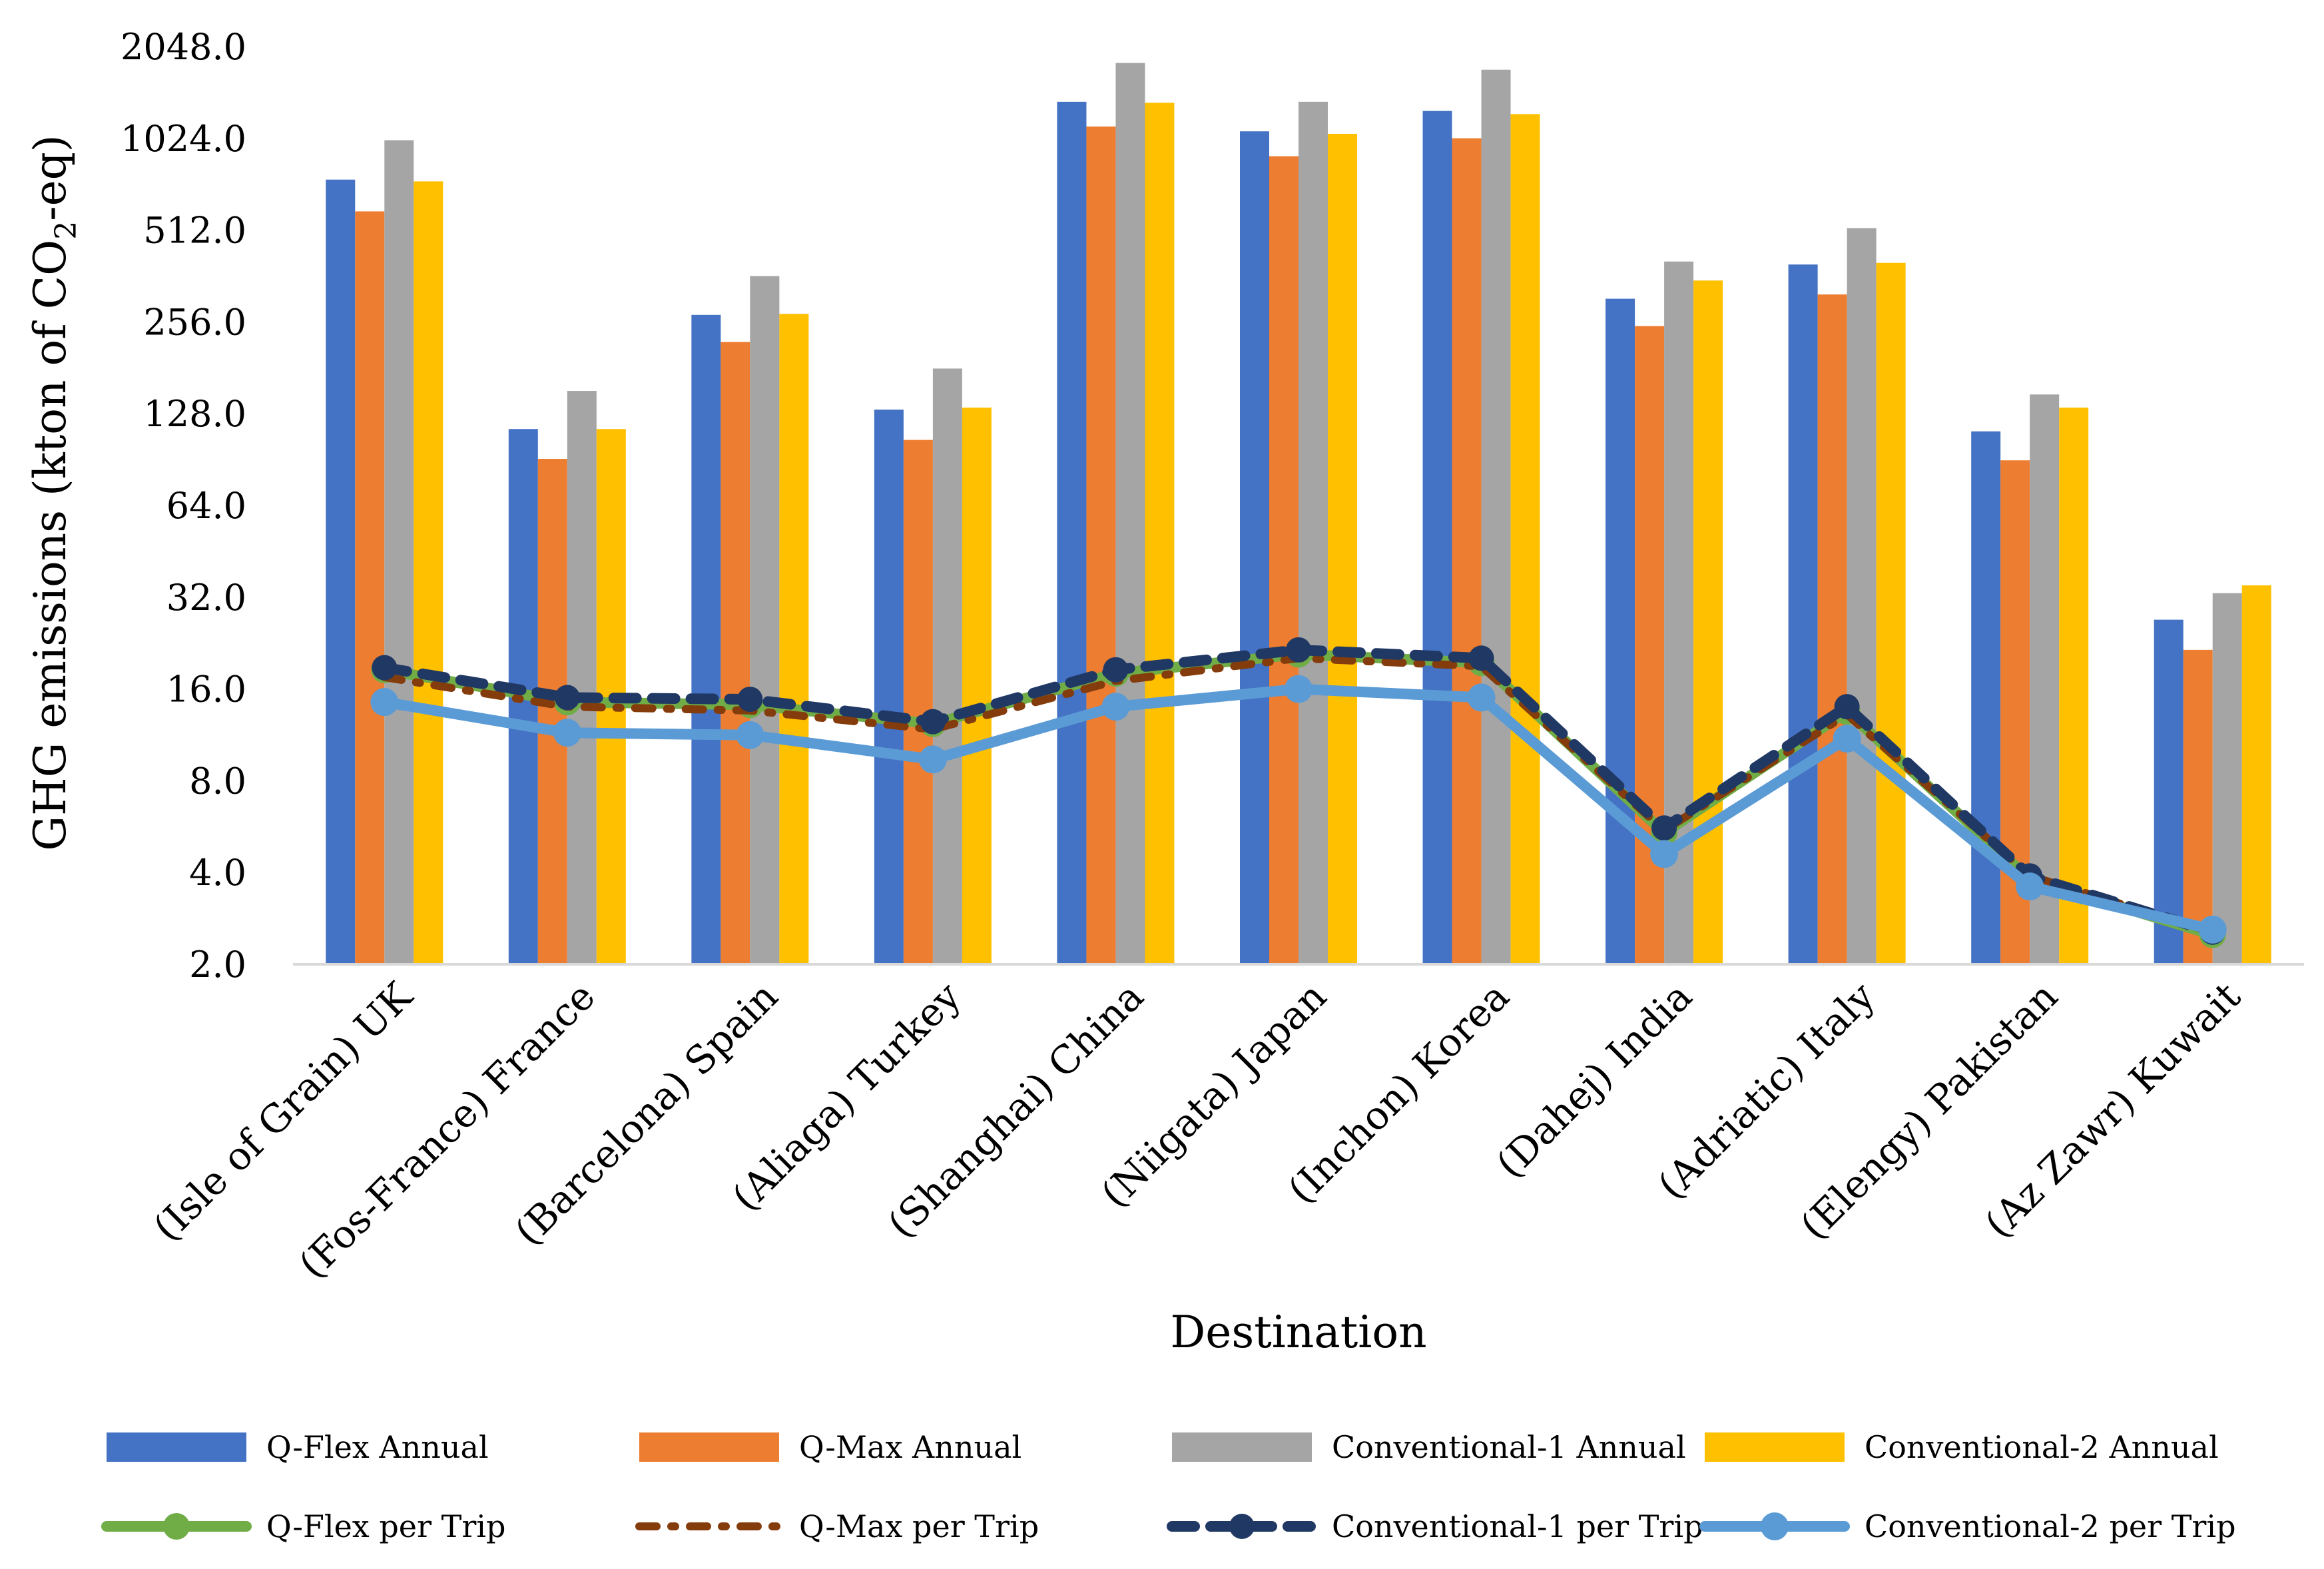 This screenshot has width=2324, height=1569. What do you see at coordinates (206, 598) in the screenshot?
I see `y-tick-label: 32.0` at bounding box center [206, 598].